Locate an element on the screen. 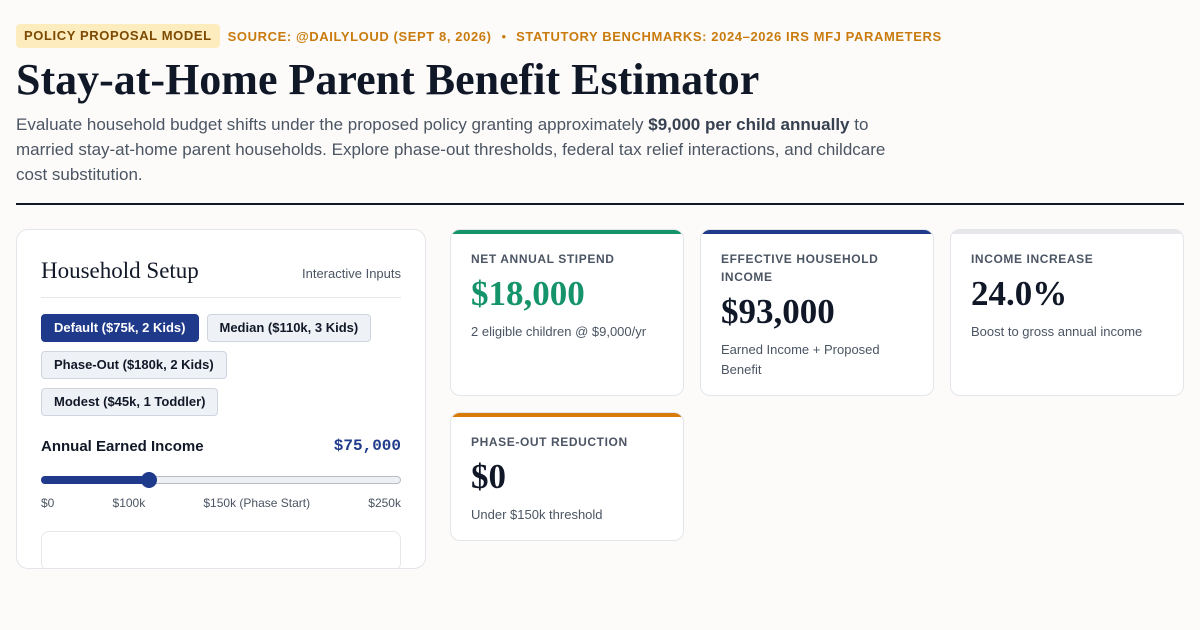 The width and height of the screenshot is (1200, 630). metric-note: 2 eligible children @ $9,000/yr is located at coordinates (559, 331).